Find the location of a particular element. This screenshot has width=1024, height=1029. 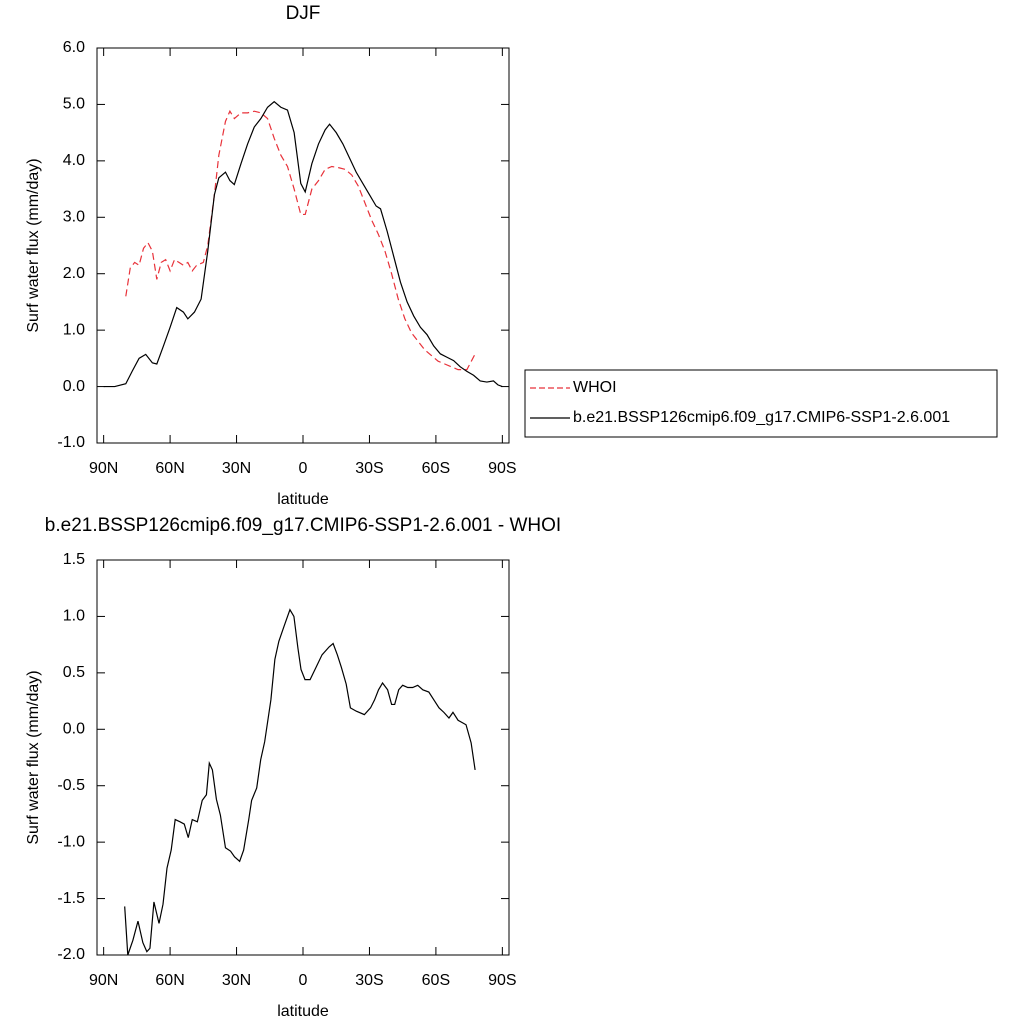

y-tick-label: 0.5 is located at coordinates (74, 672).